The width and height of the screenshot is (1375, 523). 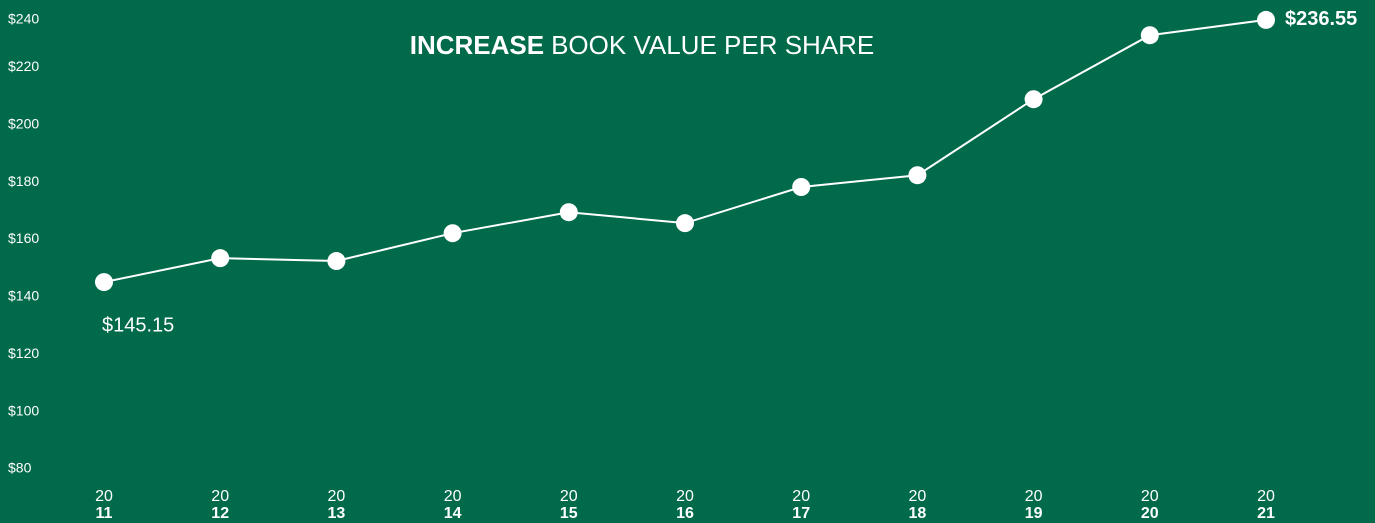 I want to click on value-label: $236.55, so click(x=1321, y=19).